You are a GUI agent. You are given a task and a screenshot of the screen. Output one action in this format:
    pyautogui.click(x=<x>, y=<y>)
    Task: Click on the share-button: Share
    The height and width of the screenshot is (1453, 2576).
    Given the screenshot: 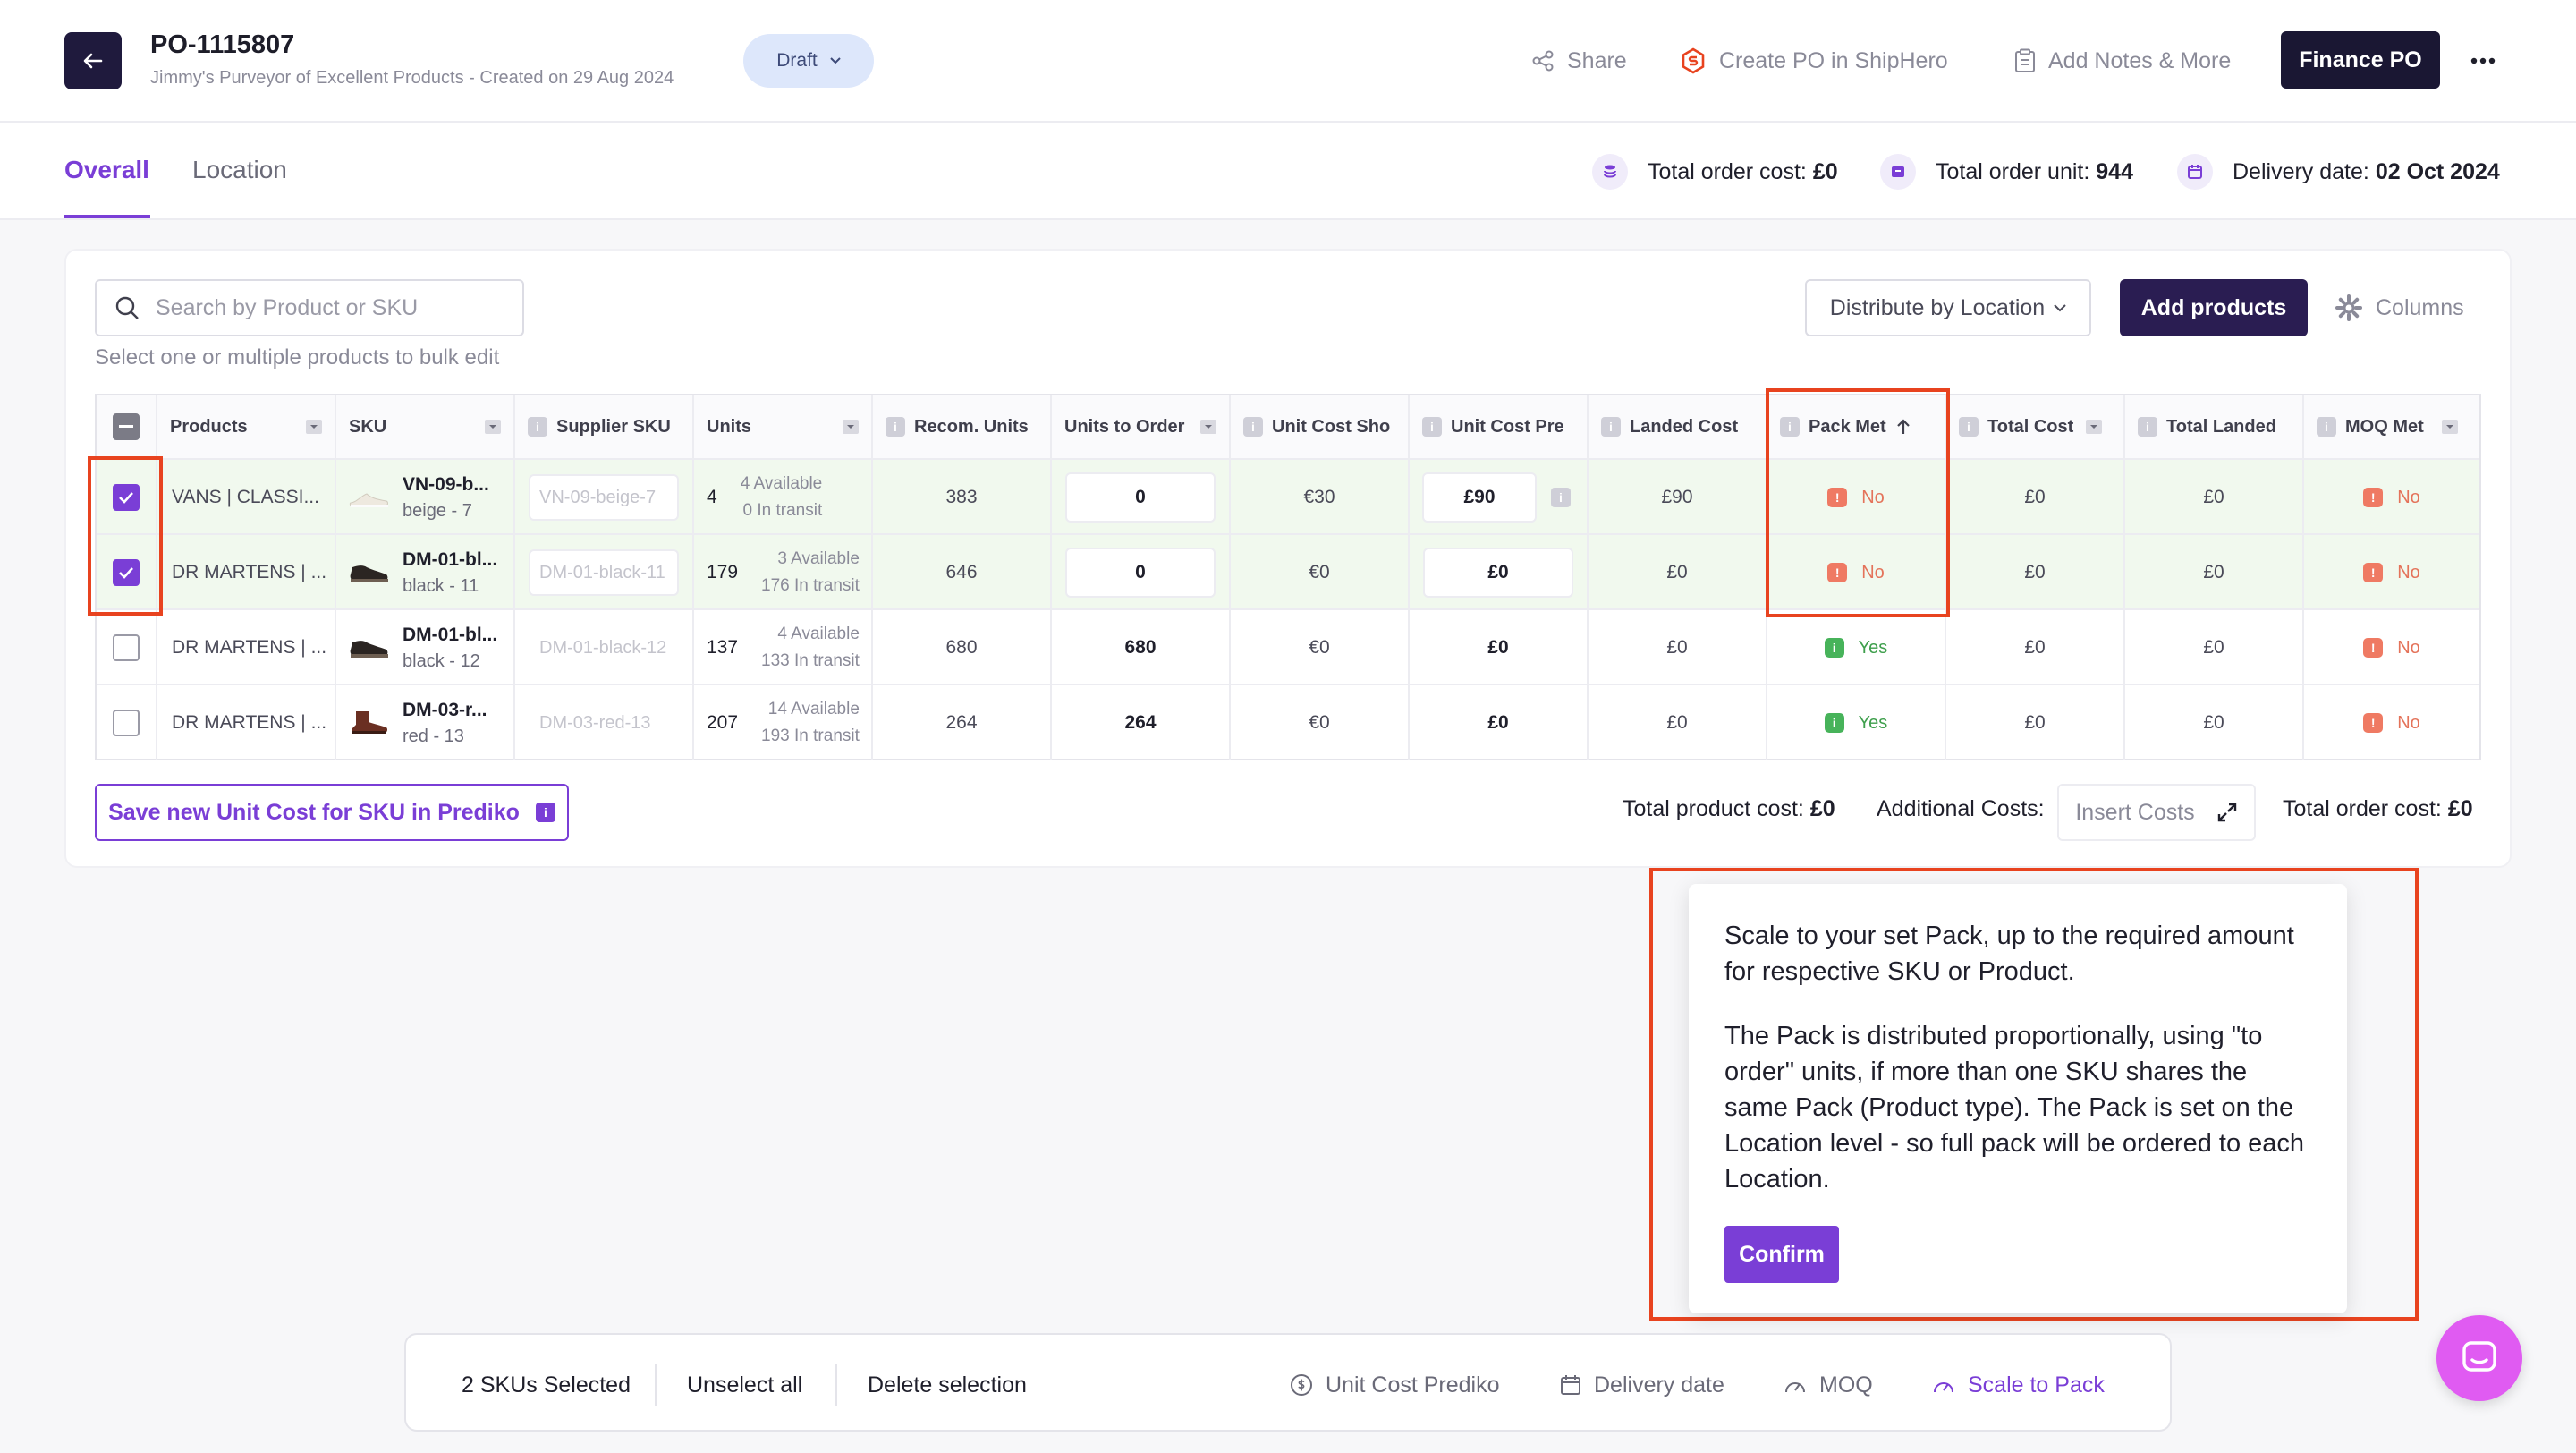 What is the action you would take?
    pyautogui.click(x=1579, y=60)
    